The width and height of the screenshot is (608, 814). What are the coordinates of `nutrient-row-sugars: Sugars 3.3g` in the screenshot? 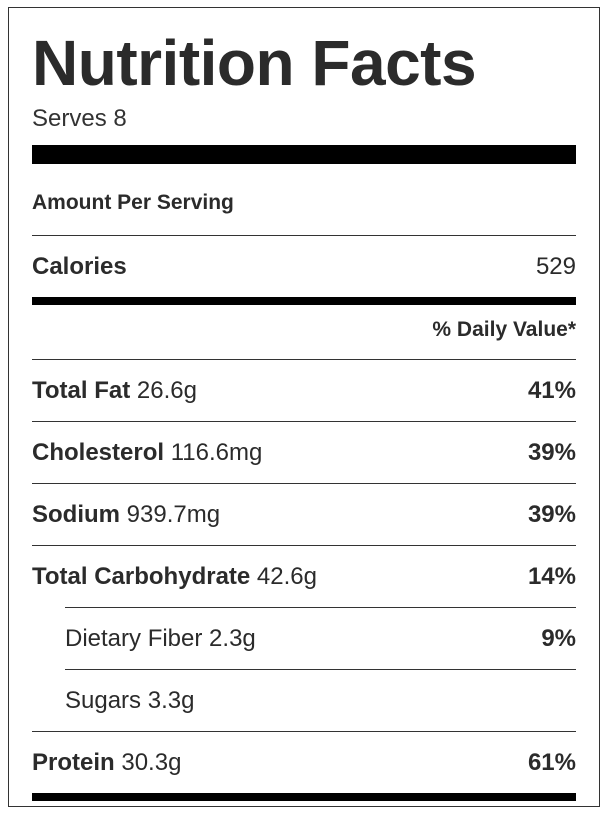 It's located at (320, 701).